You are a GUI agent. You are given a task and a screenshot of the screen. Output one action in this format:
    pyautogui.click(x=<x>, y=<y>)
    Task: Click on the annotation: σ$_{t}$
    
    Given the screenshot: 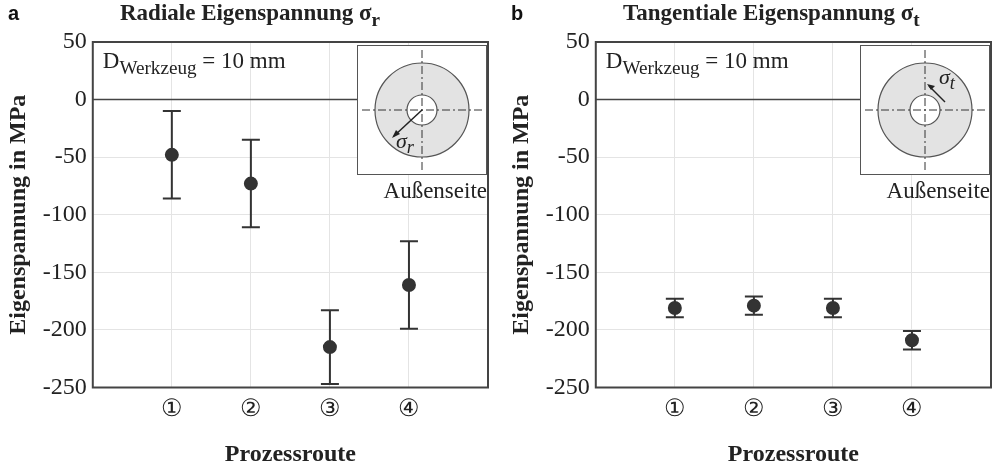 What is the action you would take?
    pyautogui.click(x=947, y=79)
    